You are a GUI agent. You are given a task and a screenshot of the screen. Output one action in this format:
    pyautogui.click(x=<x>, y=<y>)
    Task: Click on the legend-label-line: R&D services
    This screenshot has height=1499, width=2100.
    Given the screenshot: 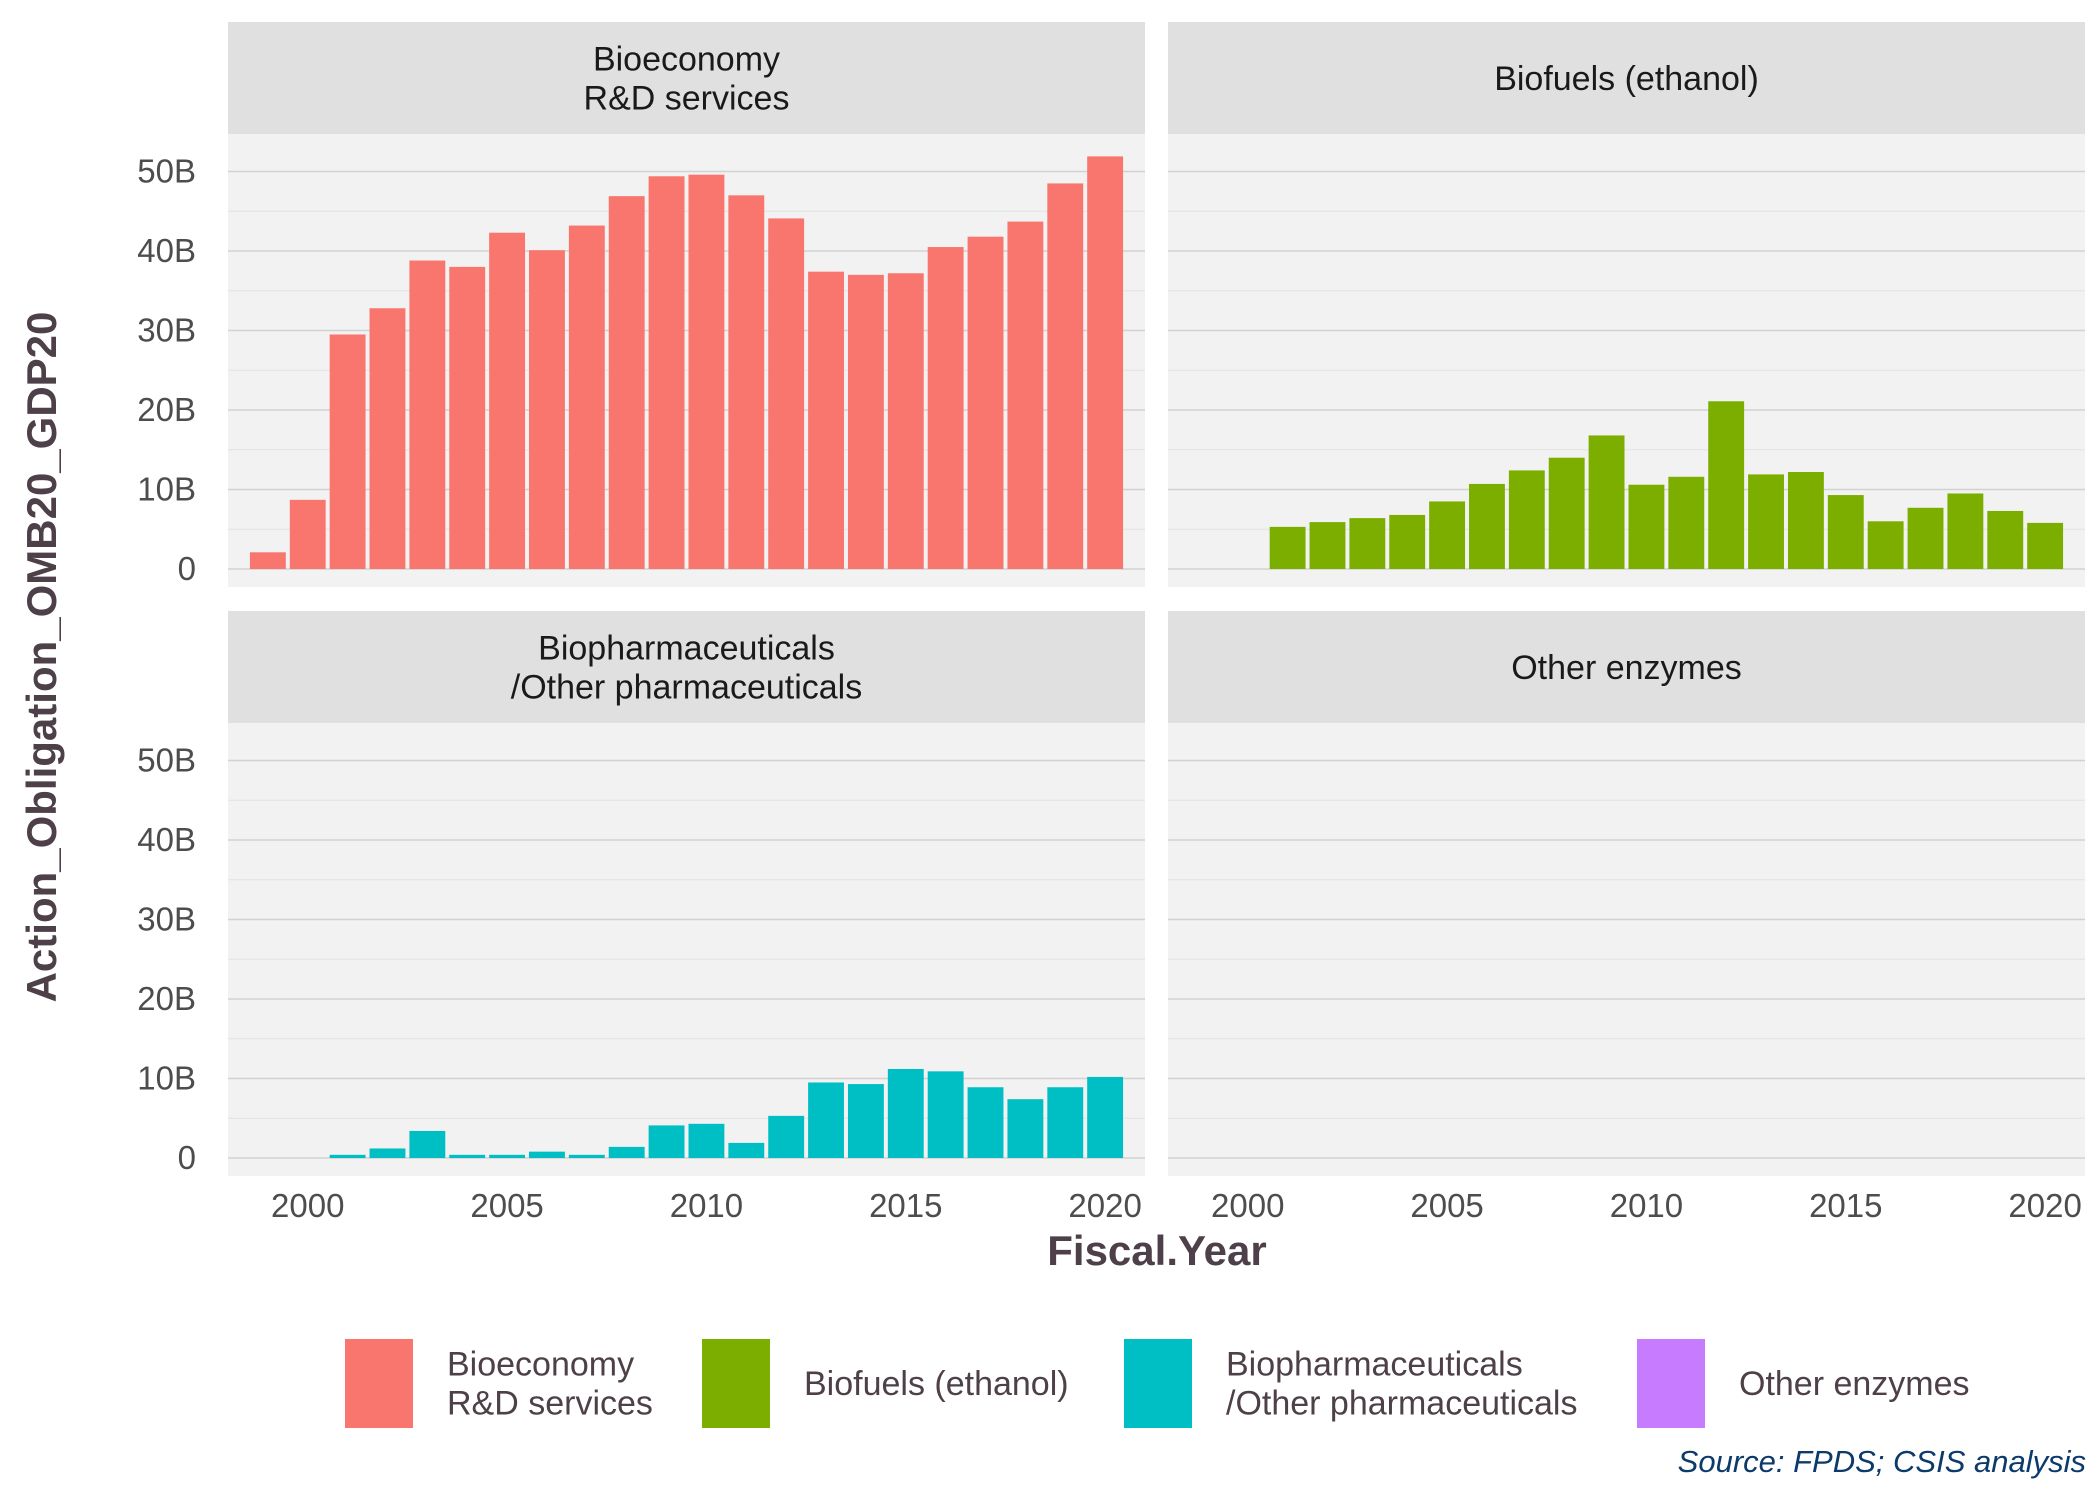 What is the action you would take?
    pyautogui.click(x=550, y=1404)
    